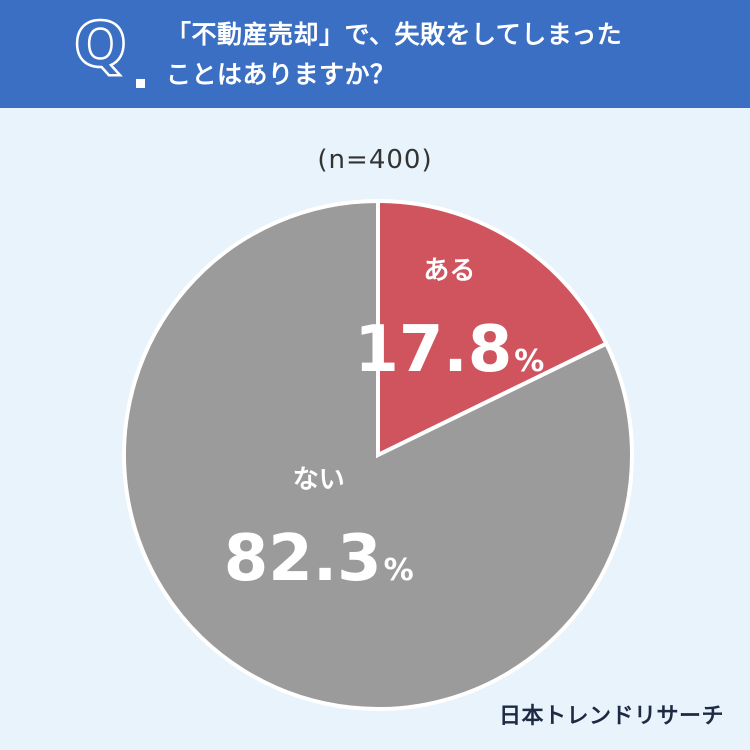 Image resolution: width=750 pixels, height=750 pixels. Describe the element at coordinates (375, 54) in the screenshot. I see `question-header: Q 「不動産売却」で、失敗をしてしまった ことはありますか？` at that location.